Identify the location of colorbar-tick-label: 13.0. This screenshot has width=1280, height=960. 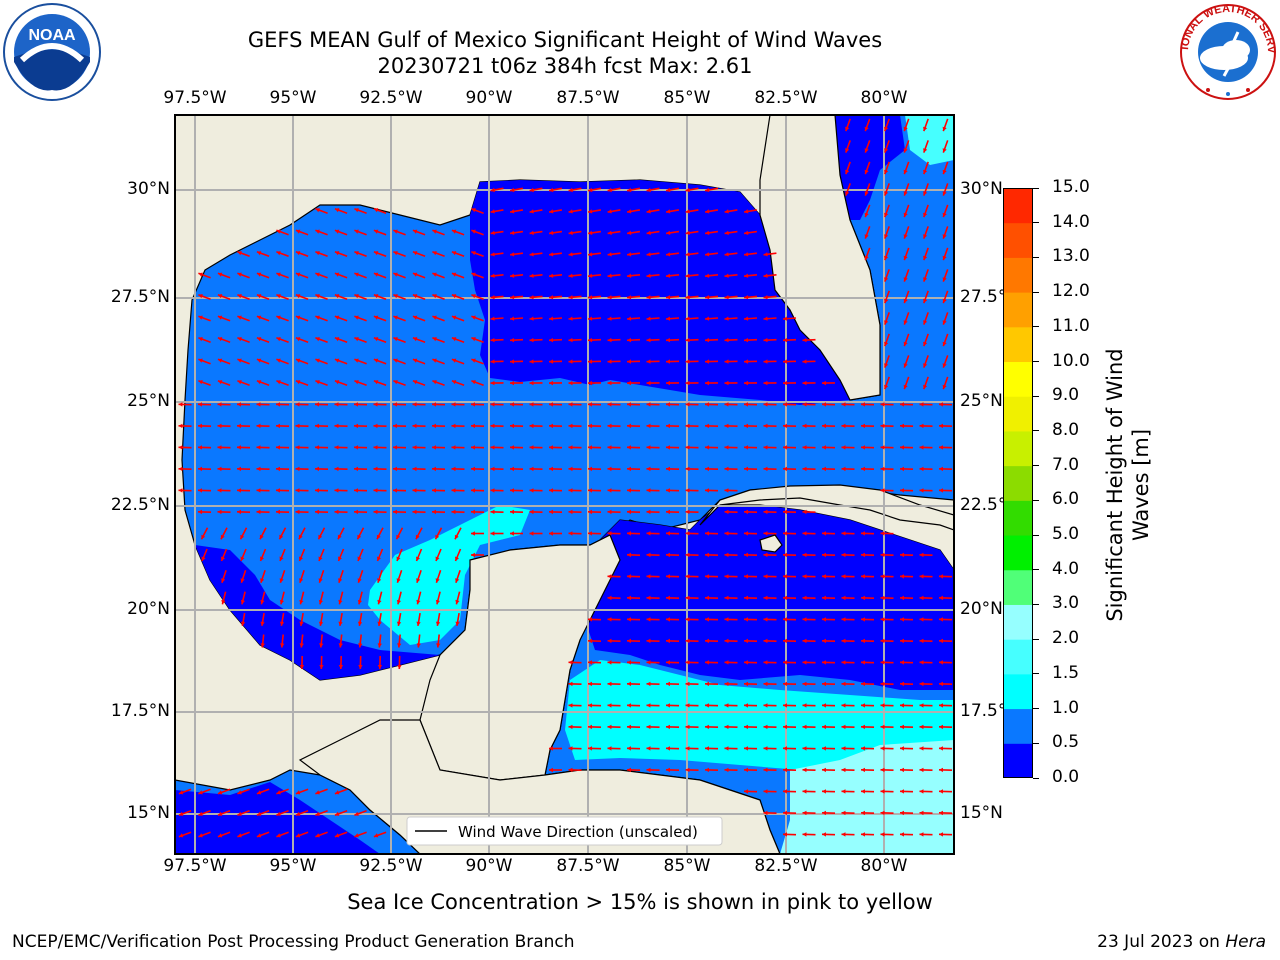
(1071, 256).